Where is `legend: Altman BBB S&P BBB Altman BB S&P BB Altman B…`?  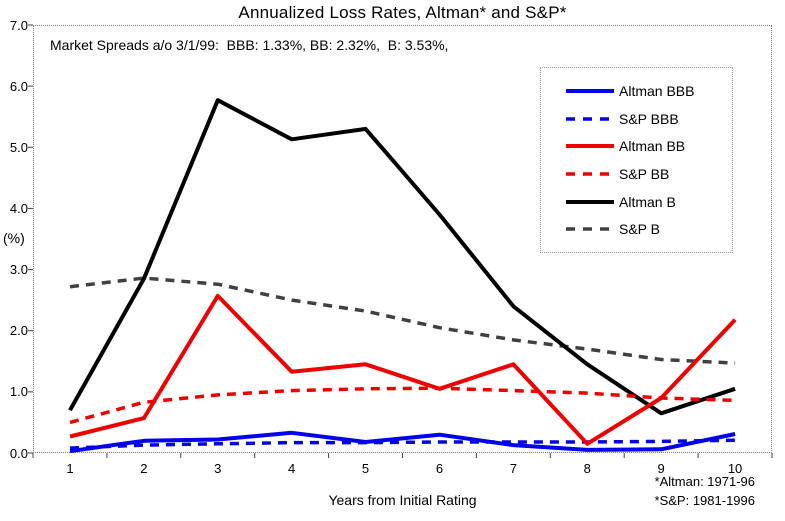
legend: Altman BBB S&P BBB Altman BB S&P BB Altman B… is located at coordinates (636, 160).